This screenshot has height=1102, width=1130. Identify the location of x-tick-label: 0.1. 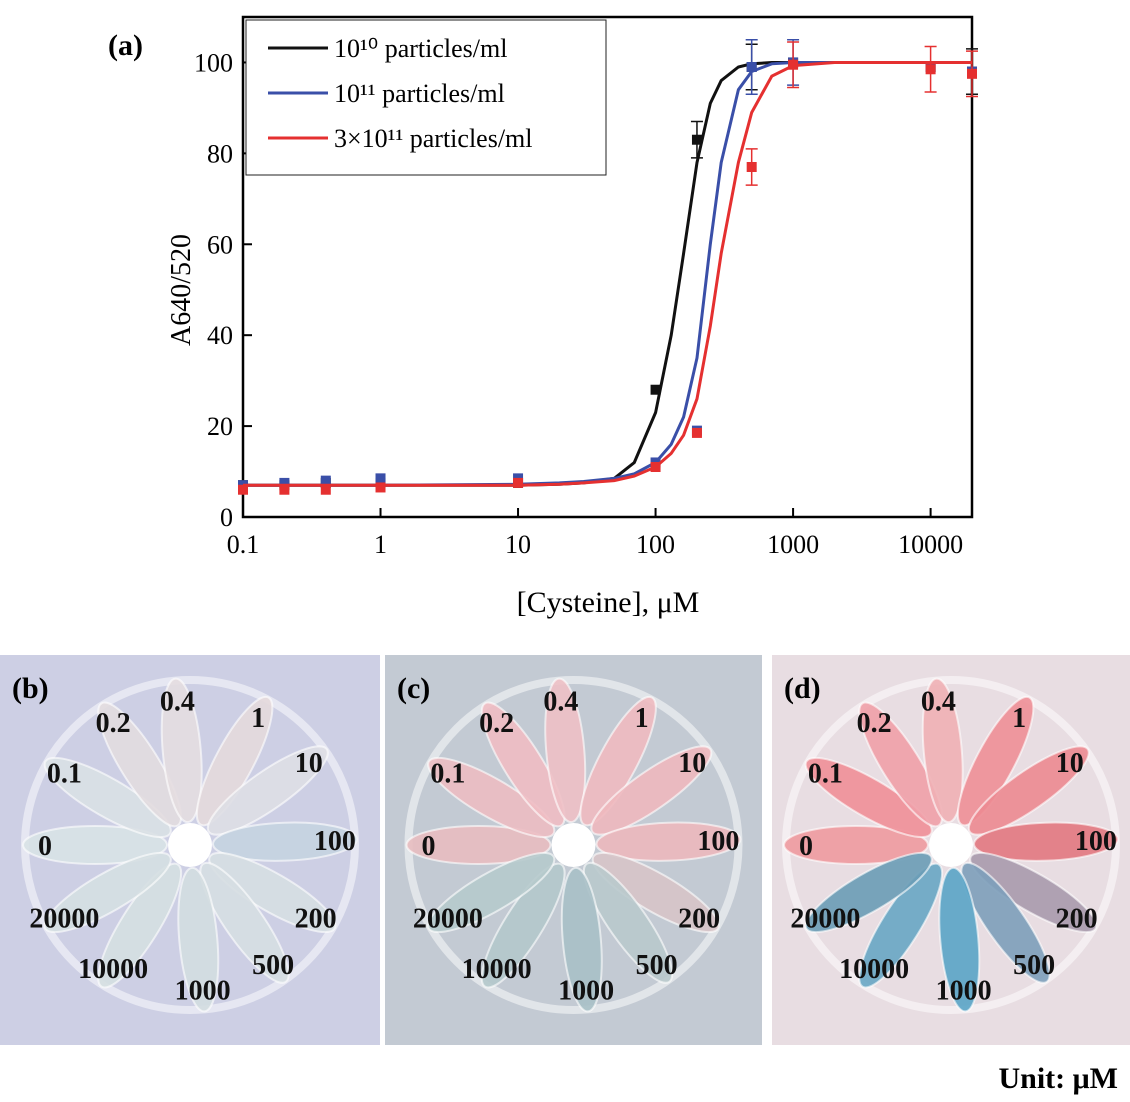
(243, 544).